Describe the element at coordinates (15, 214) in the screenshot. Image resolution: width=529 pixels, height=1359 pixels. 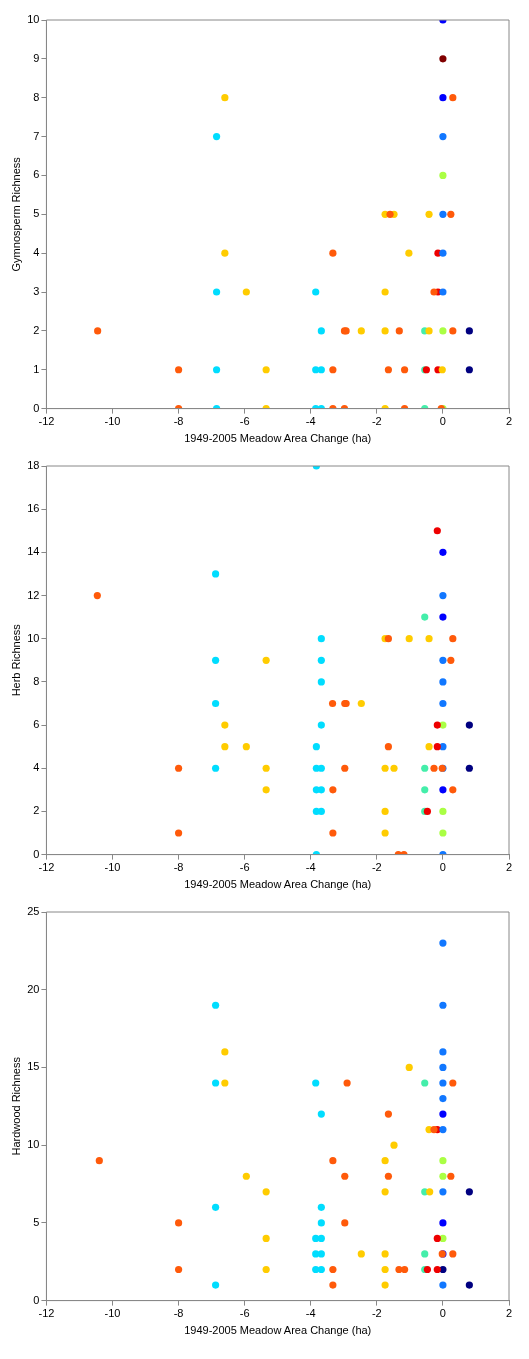
I see `y-axis-title: Gymnosperm Richness` at that location.